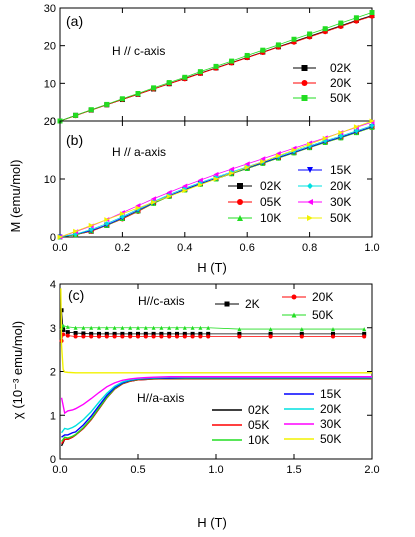 The height and width of the screenshot is (537, 415). What do you see at coordinates (310, 218) in the screenshot?
I see `legend-marker-50K` at bounding box center [310, 218].